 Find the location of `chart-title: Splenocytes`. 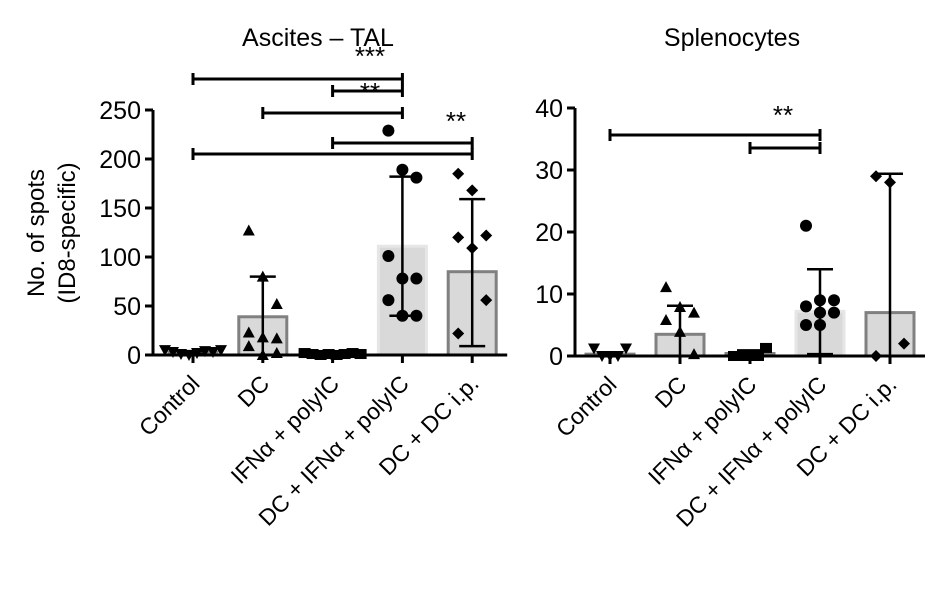

chart-title: Splenocytes is located at coordinates (732, 38).